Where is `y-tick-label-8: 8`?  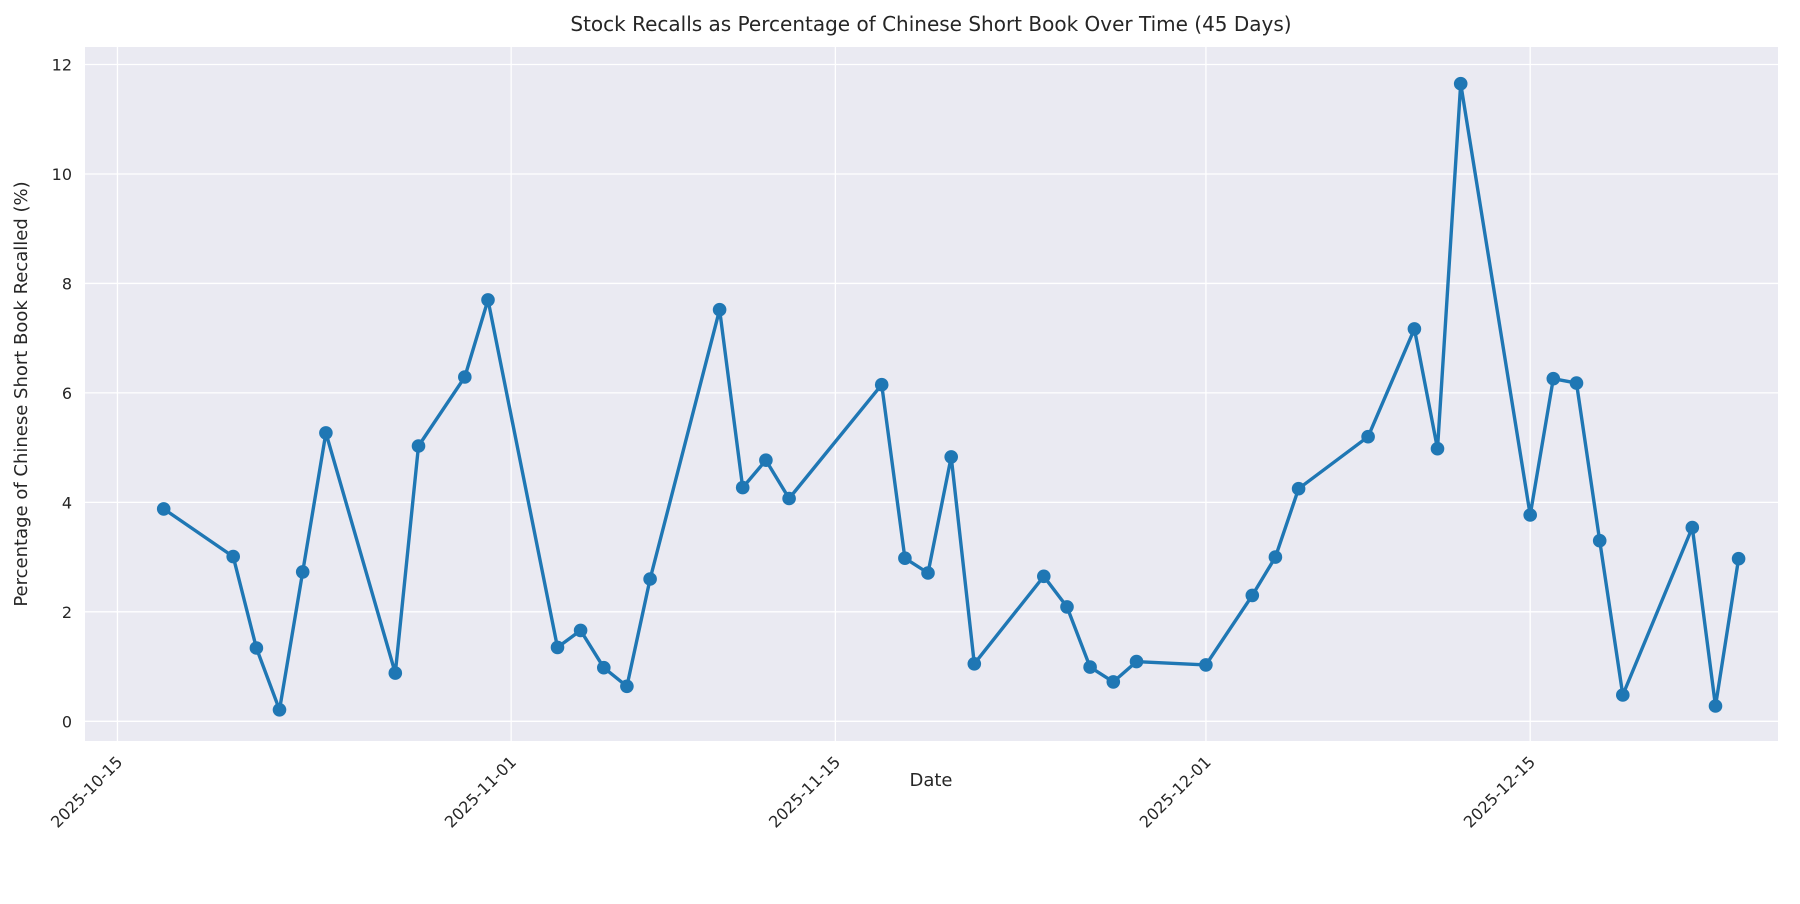
y-tick-label-8: 8 is located at coordinates (67, 283).